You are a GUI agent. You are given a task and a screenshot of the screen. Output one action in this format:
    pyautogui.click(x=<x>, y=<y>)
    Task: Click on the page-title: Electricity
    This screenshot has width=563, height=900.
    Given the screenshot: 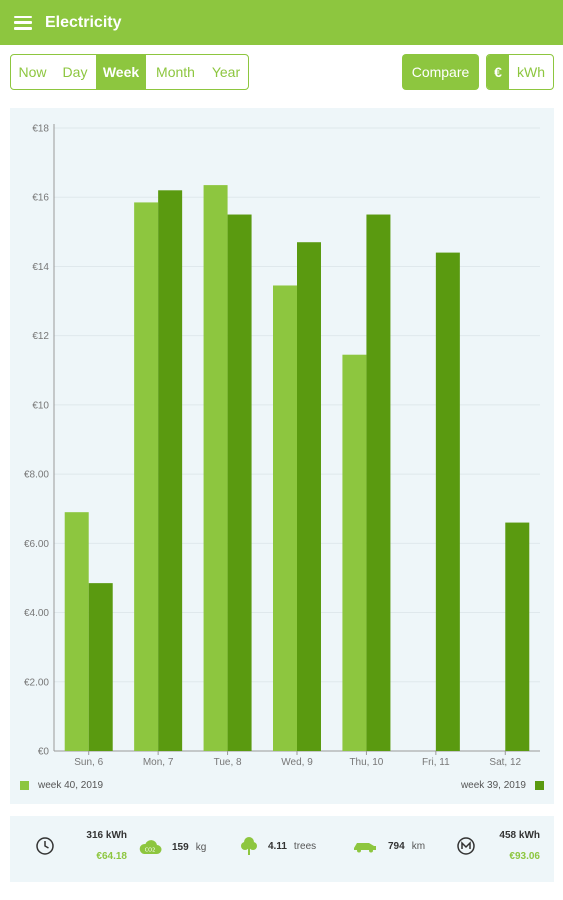 What is the action you would take?
    pyautogui.click(x=83, y=22)
    